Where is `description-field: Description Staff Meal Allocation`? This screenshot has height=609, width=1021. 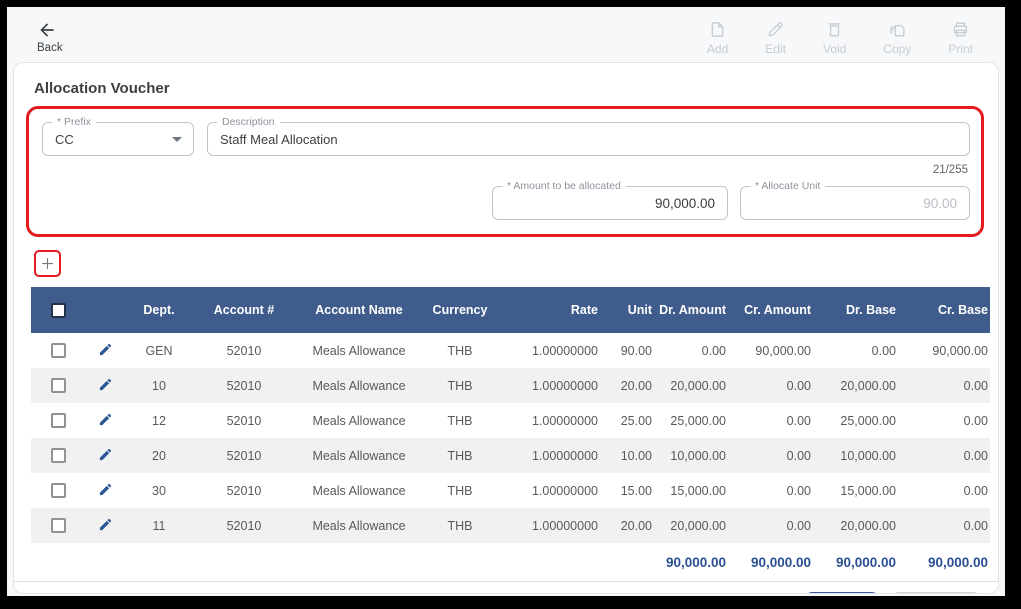
description-field: Description Staff Meal Allocation is located at coordinates (588, 136).